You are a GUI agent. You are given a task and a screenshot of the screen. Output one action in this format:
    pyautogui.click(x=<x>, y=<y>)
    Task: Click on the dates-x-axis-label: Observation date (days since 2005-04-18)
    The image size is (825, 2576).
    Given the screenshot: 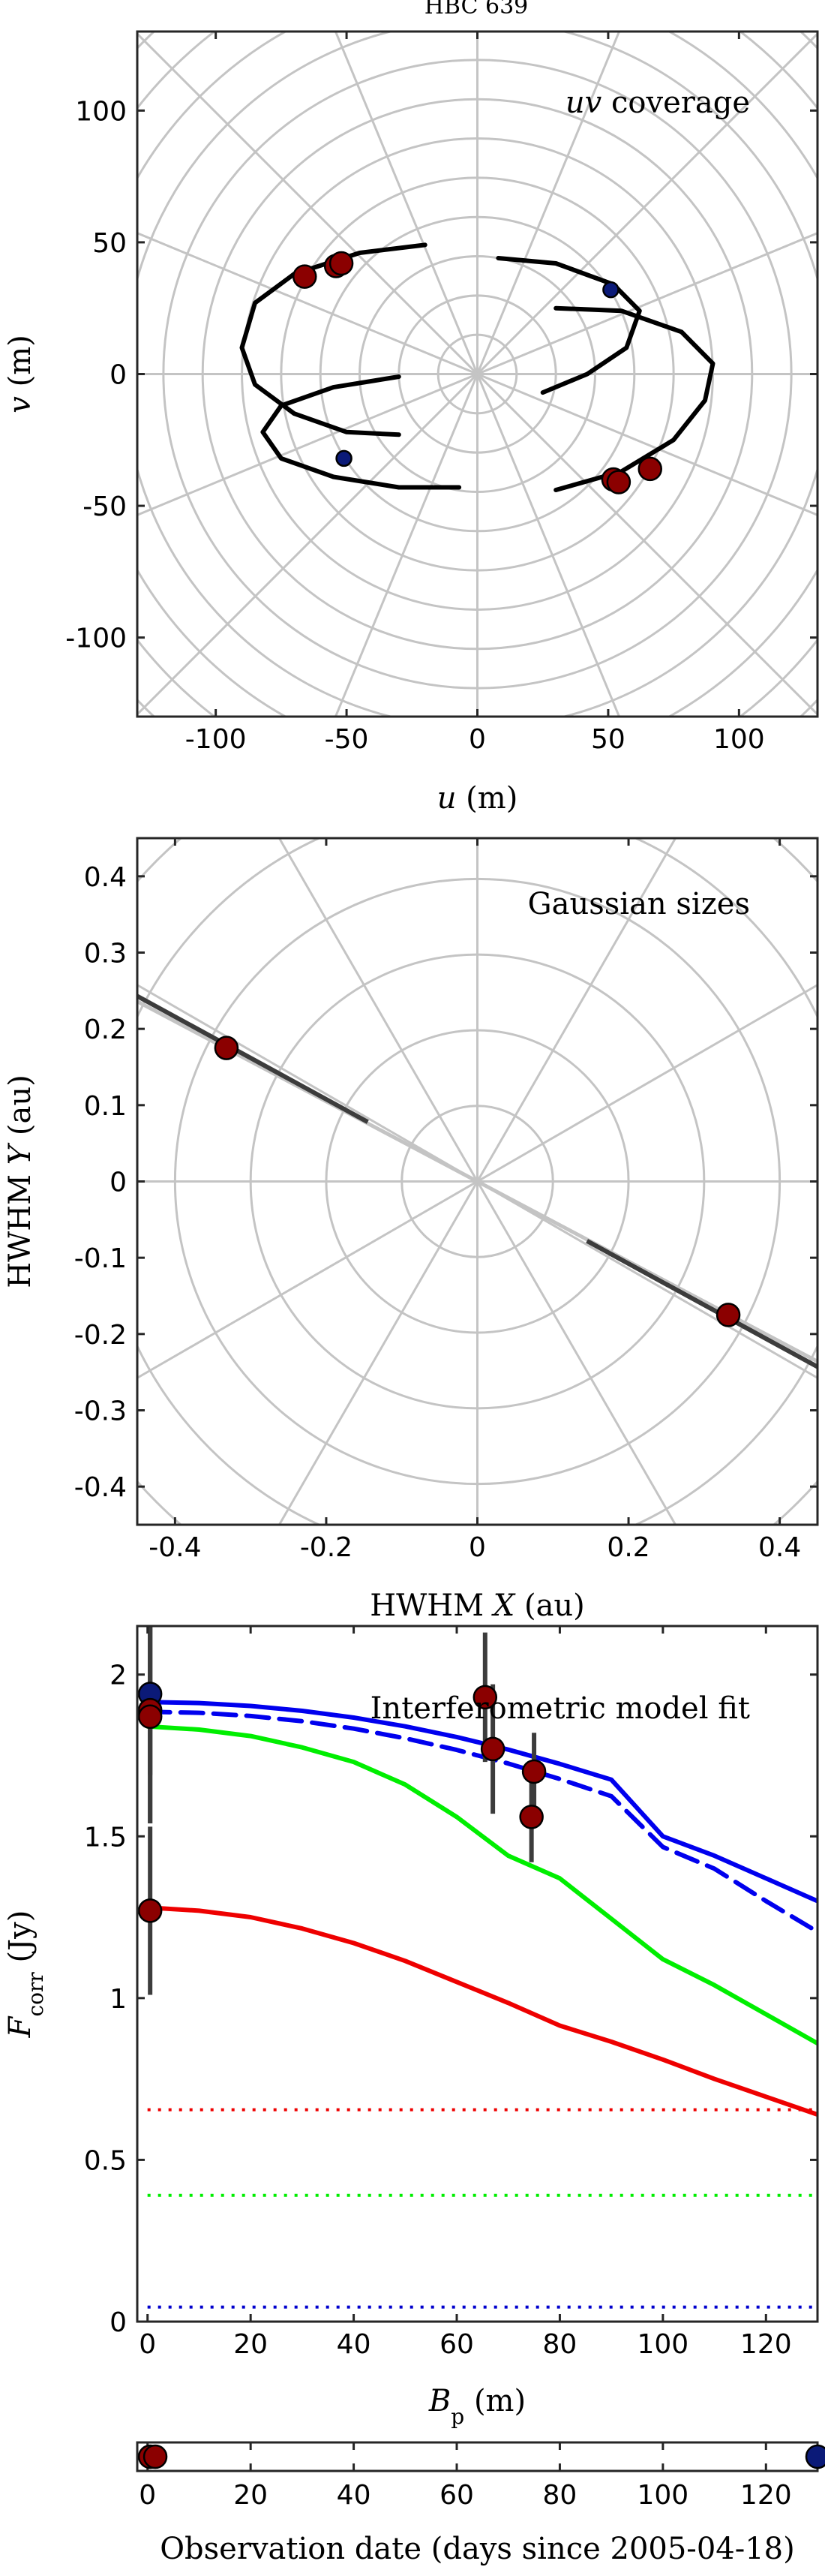 What is the action you would take?
    pyautogui.click(x=477, y=2549)
    